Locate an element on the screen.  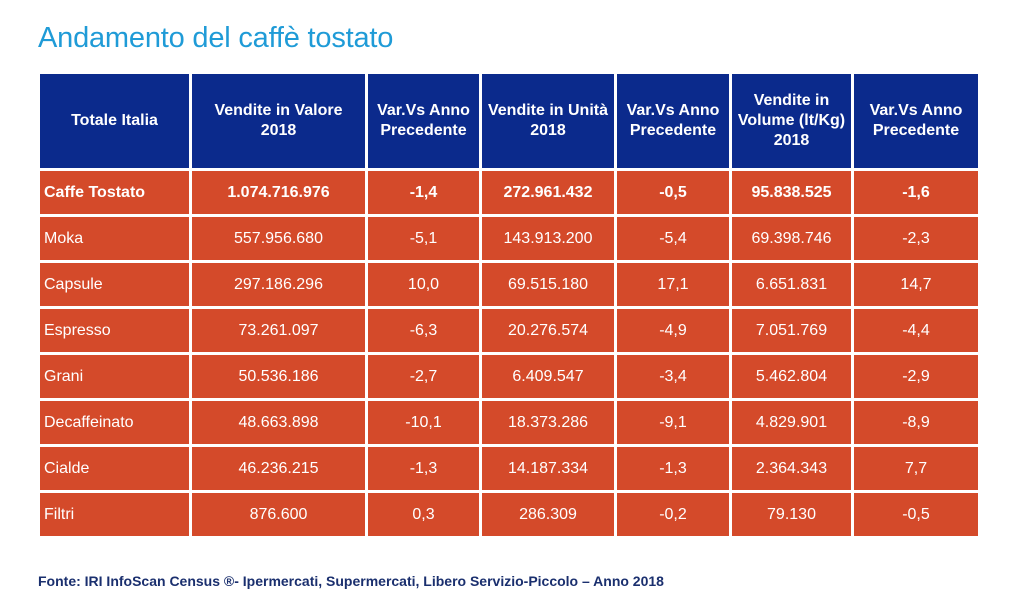
cell-var-unita: 17,1 is located at coordinates (673, 284).